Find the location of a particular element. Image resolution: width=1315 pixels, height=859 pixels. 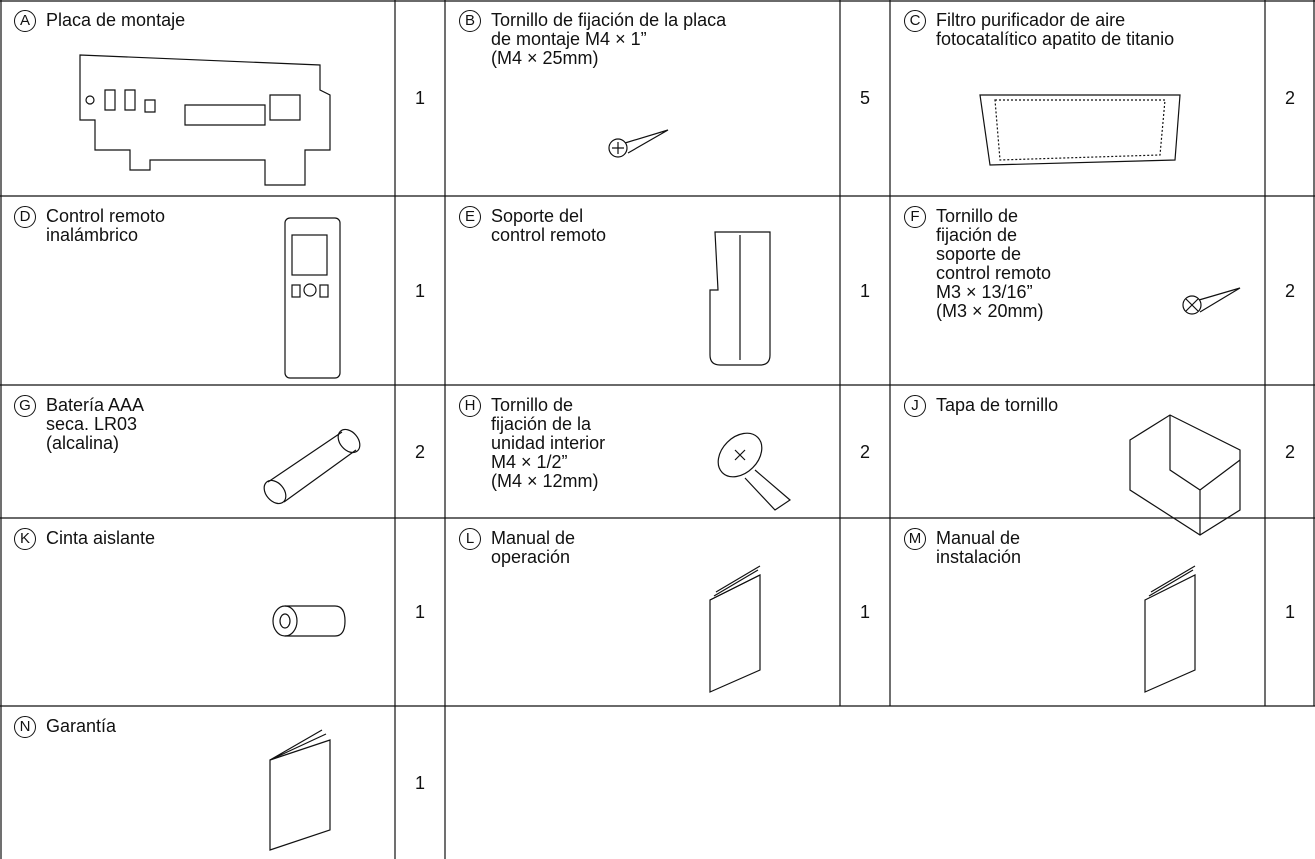

item-name: Tornillo de fijación de la placa is located at coordinates (609, 20).